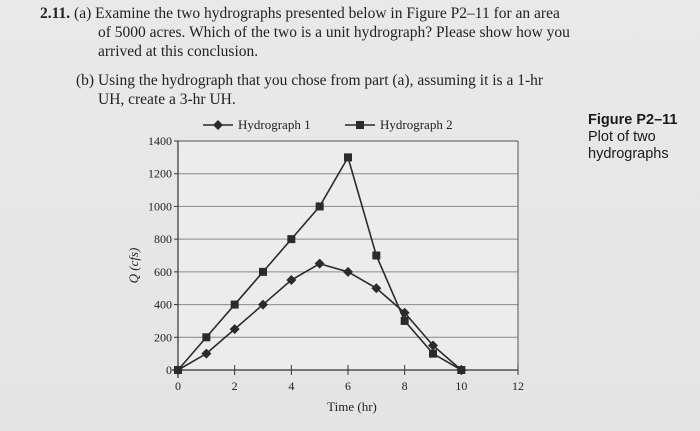 The width and height of the screenshot is (700, 431). What do you see at coordinates (461, 386) in the screenshot?
I see `x-tick-label: 10` at bounding box center [461, 386].